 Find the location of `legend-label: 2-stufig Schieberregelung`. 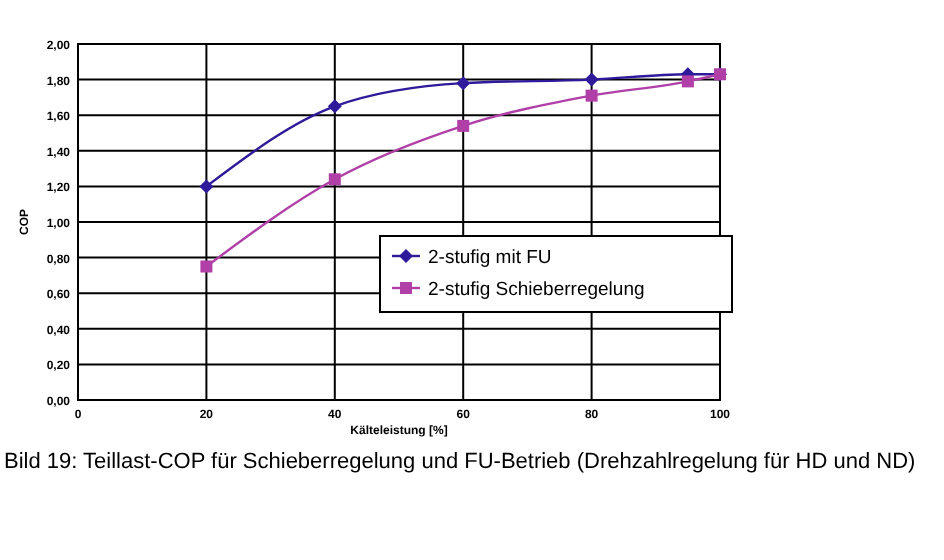

legend-label: 2-stufig Schieberregelung is located at coordinates (536, 290).